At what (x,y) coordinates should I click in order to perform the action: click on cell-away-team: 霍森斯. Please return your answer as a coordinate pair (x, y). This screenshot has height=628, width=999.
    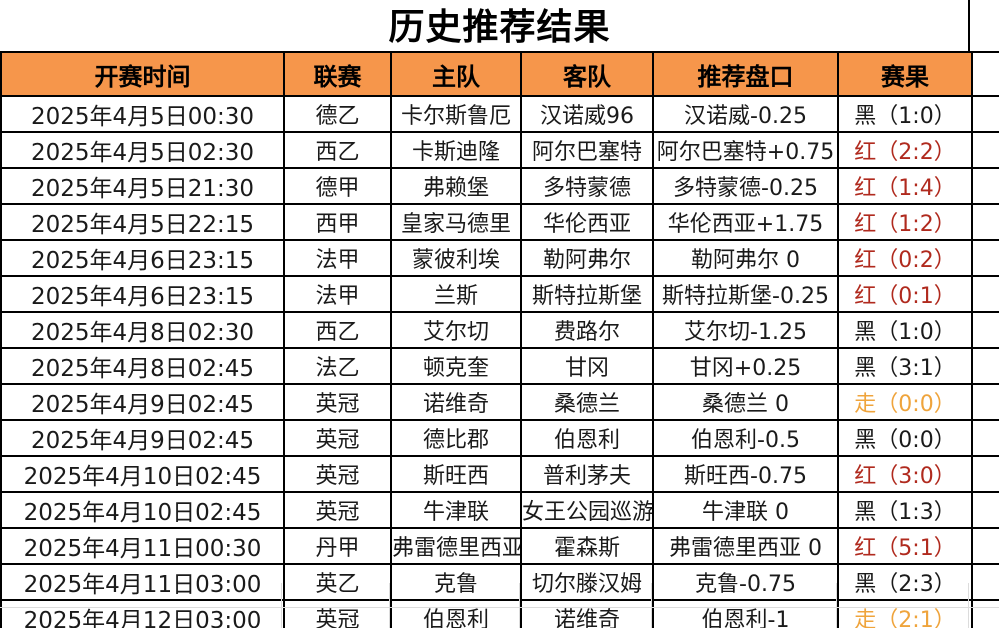
    Looking at the image, I should click on (587, 546).